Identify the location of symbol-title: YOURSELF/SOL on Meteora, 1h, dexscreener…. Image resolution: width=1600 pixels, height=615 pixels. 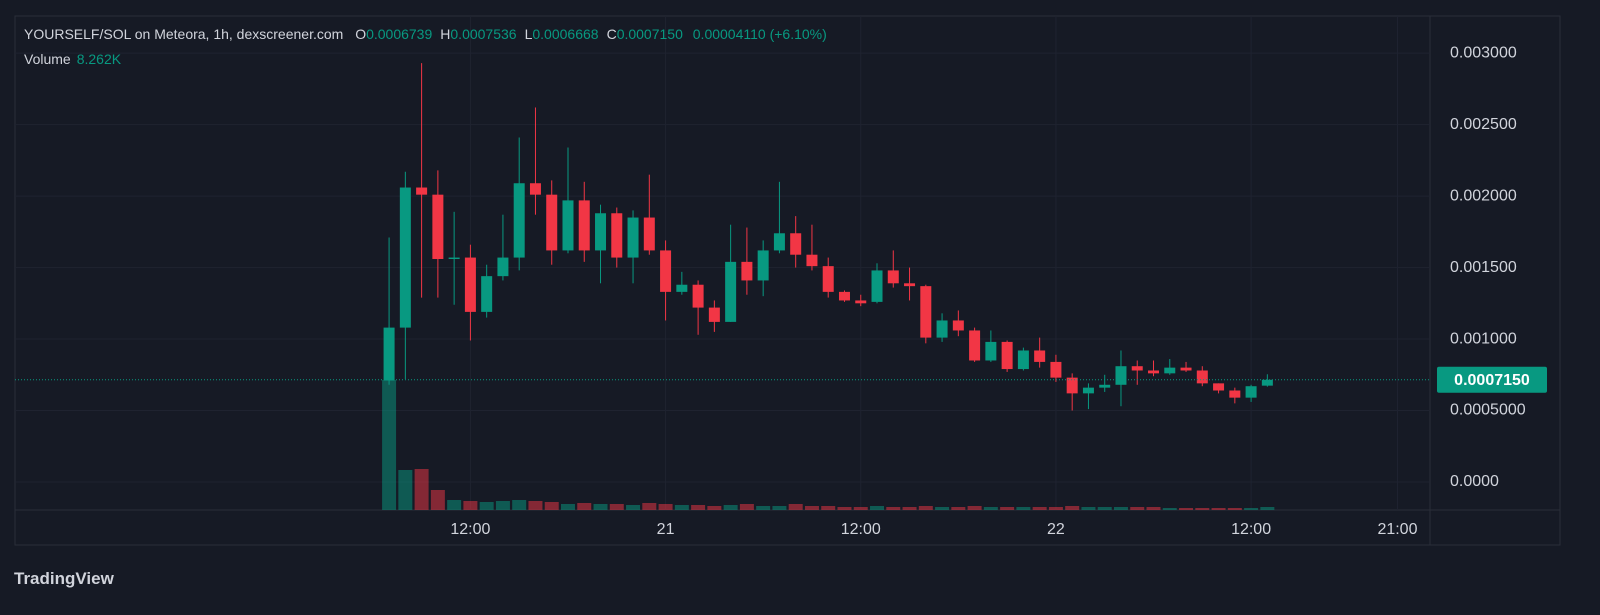
(184, 34).